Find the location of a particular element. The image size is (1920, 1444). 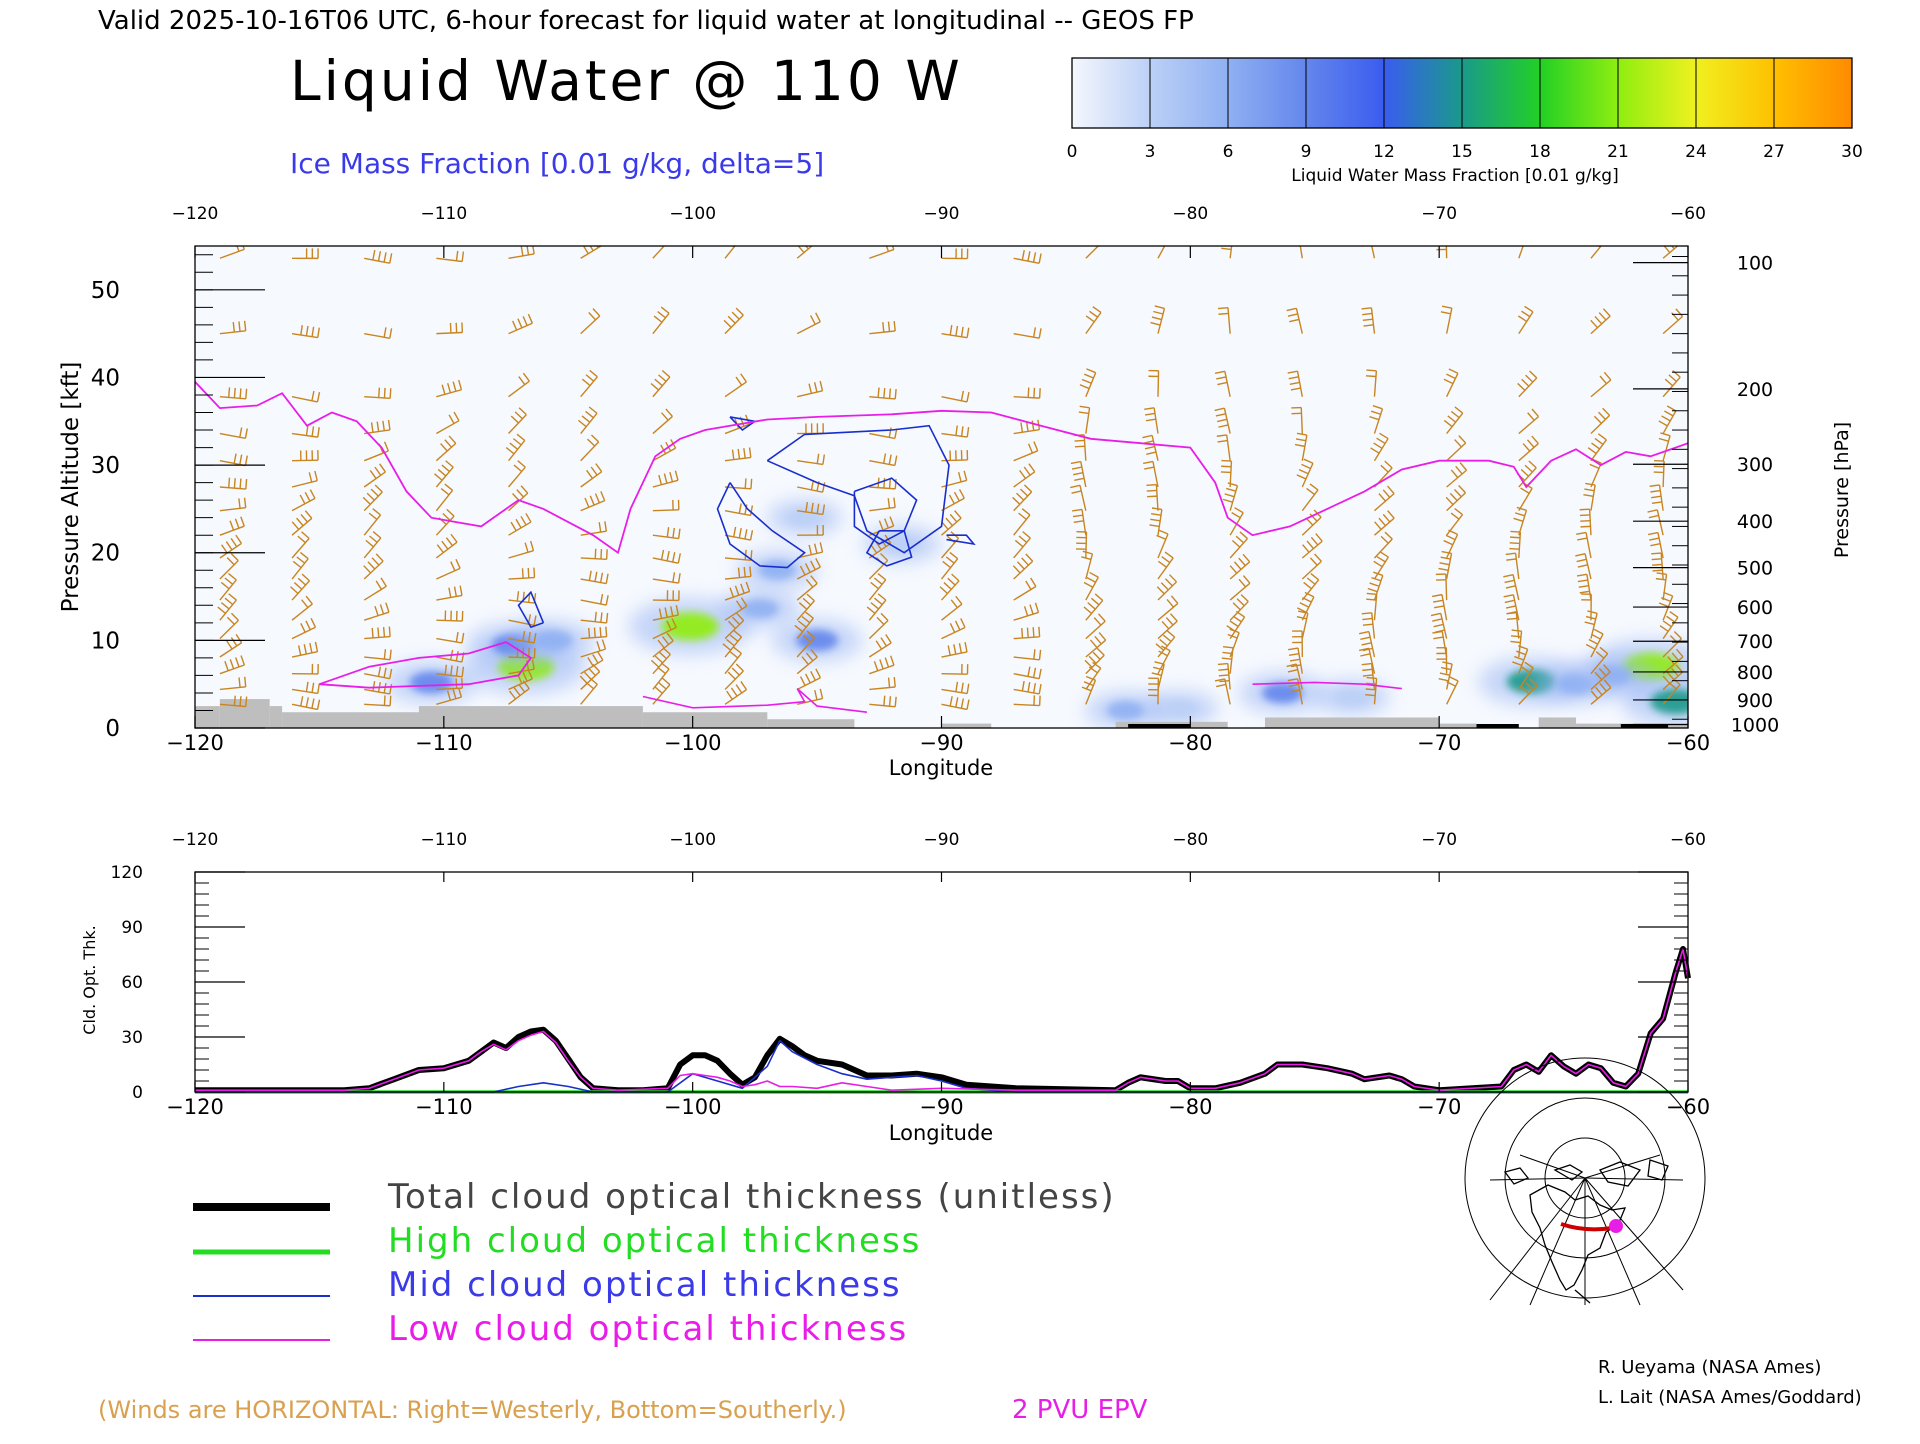

x-tick-label-top: −90 is located at coordinates (942, 840).